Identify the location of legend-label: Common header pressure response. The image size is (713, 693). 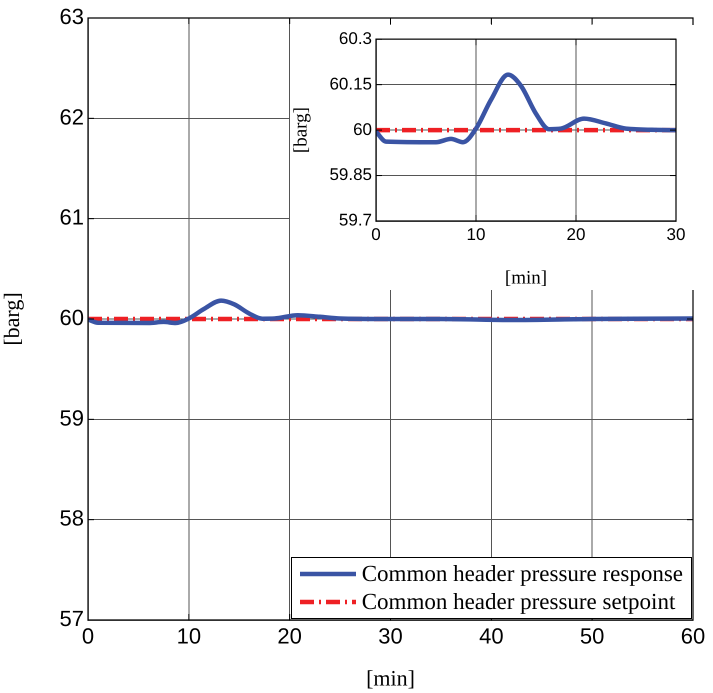
(522, 574).